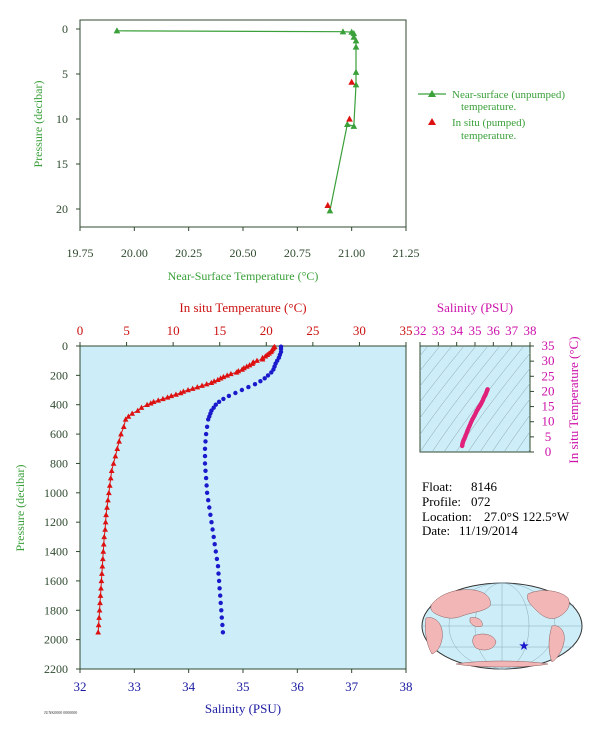 The width and height of the screenshot is (601, 732). Describe the element at coordinates (548, 360) in the screenshot. I see `ts-temperature-tick-label: 30` at that location.